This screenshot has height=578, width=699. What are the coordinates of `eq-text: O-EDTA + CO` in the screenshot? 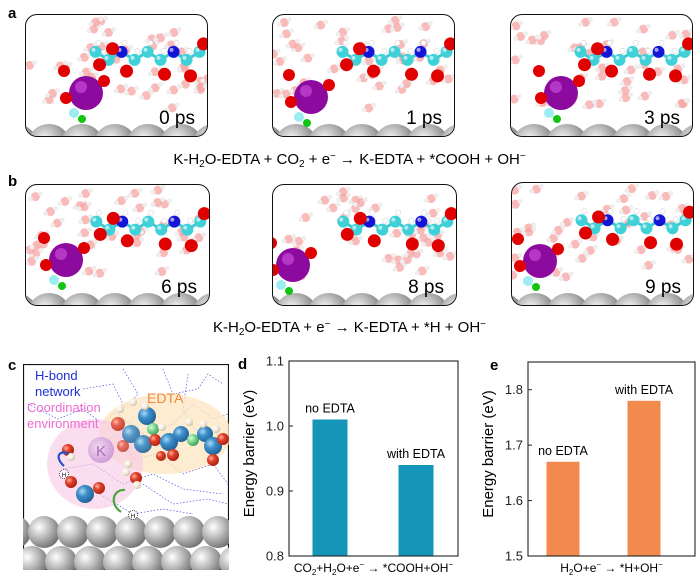 It's located at (252, 159).